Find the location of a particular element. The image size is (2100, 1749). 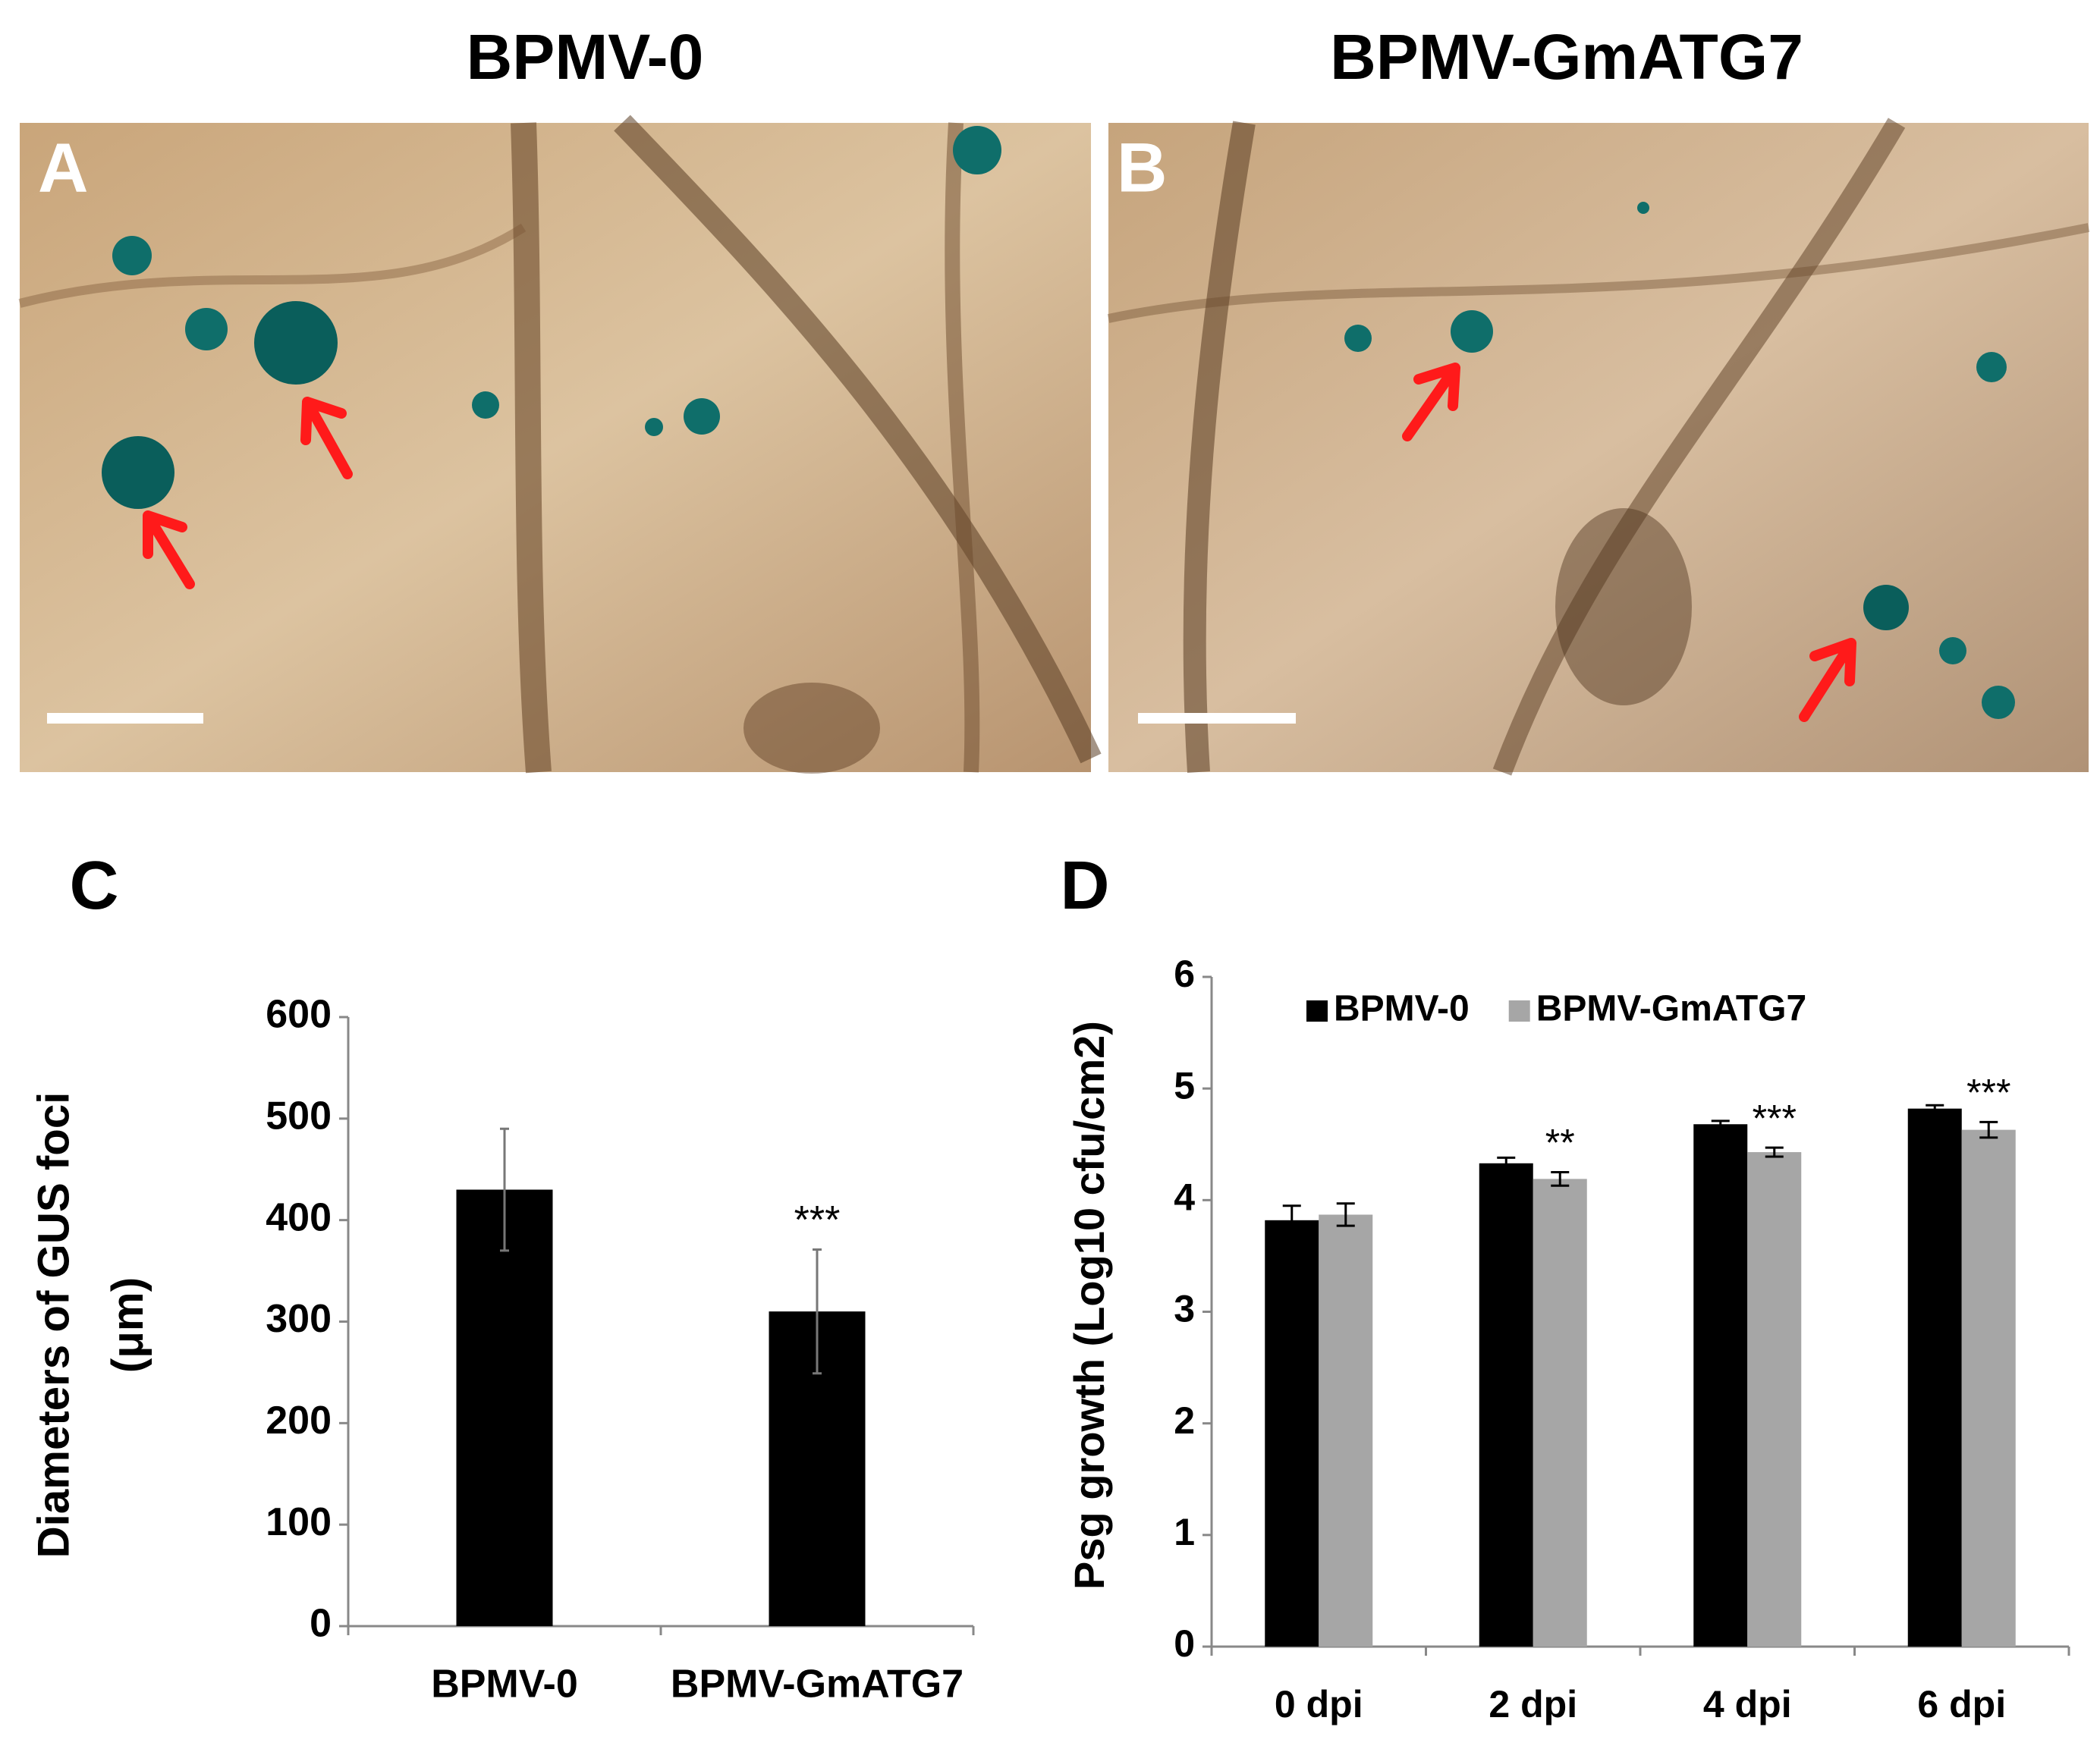

x-tick-label: 2 dpi is located at coordinates (1533, 1704).